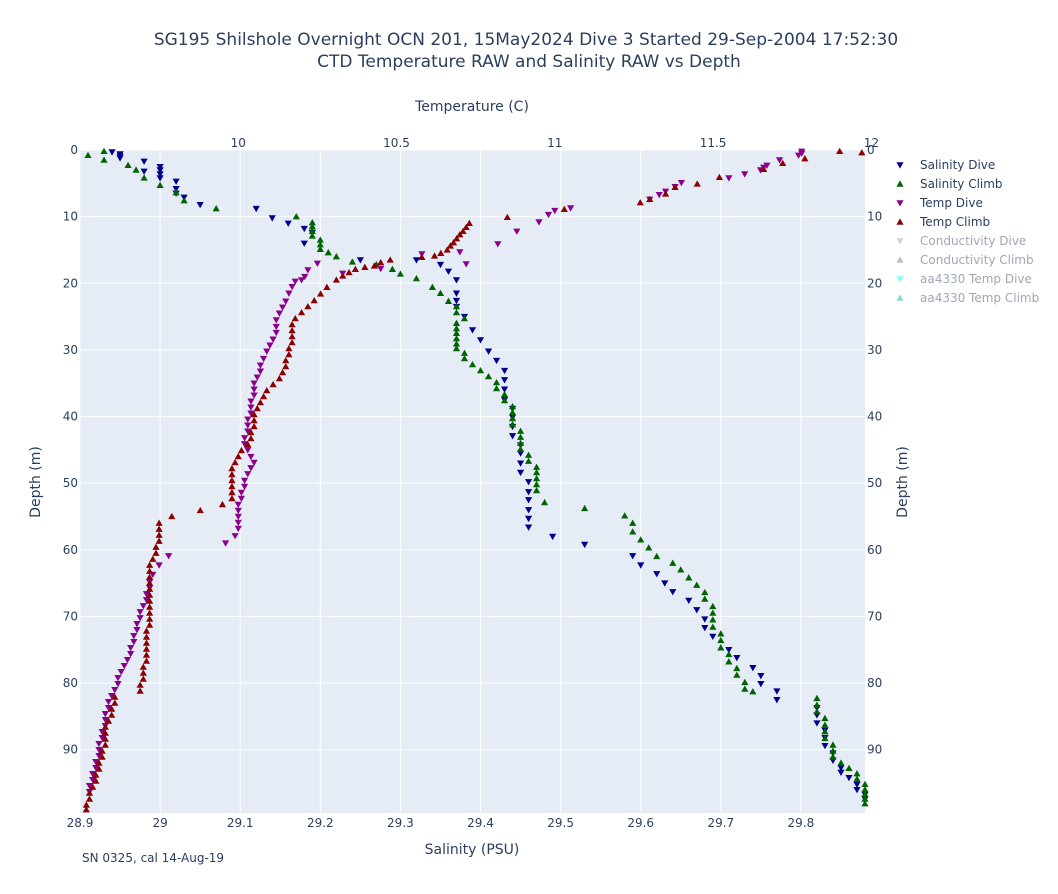 The image size is (1058, 894). I want to click on aa4330-temp-climb-legend-marker, so click(900, 297).